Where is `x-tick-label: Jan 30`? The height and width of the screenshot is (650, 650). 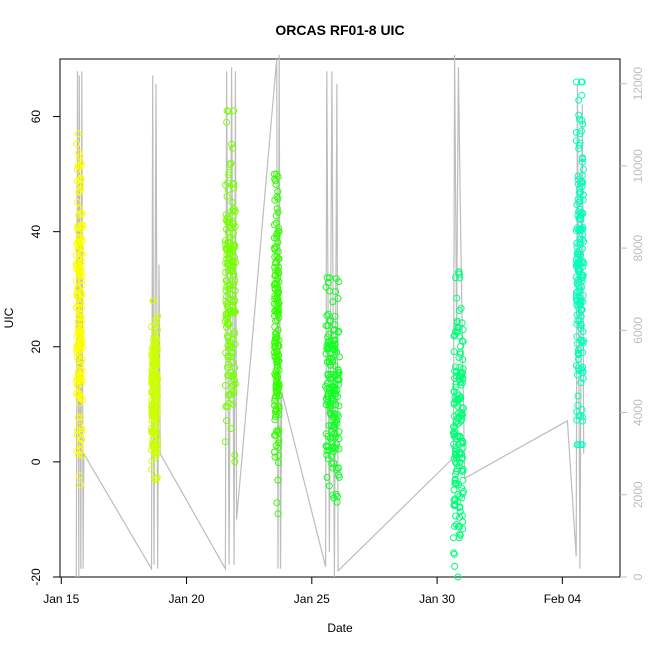
x-tick-label: Jan 30 is located at coordinates (437, 599).